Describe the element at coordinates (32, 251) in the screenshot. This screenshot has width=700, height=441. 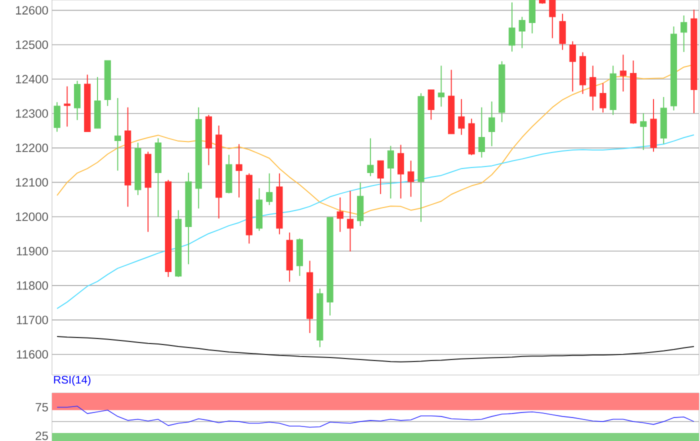
I see `y-tick-label: 11900` at that location.